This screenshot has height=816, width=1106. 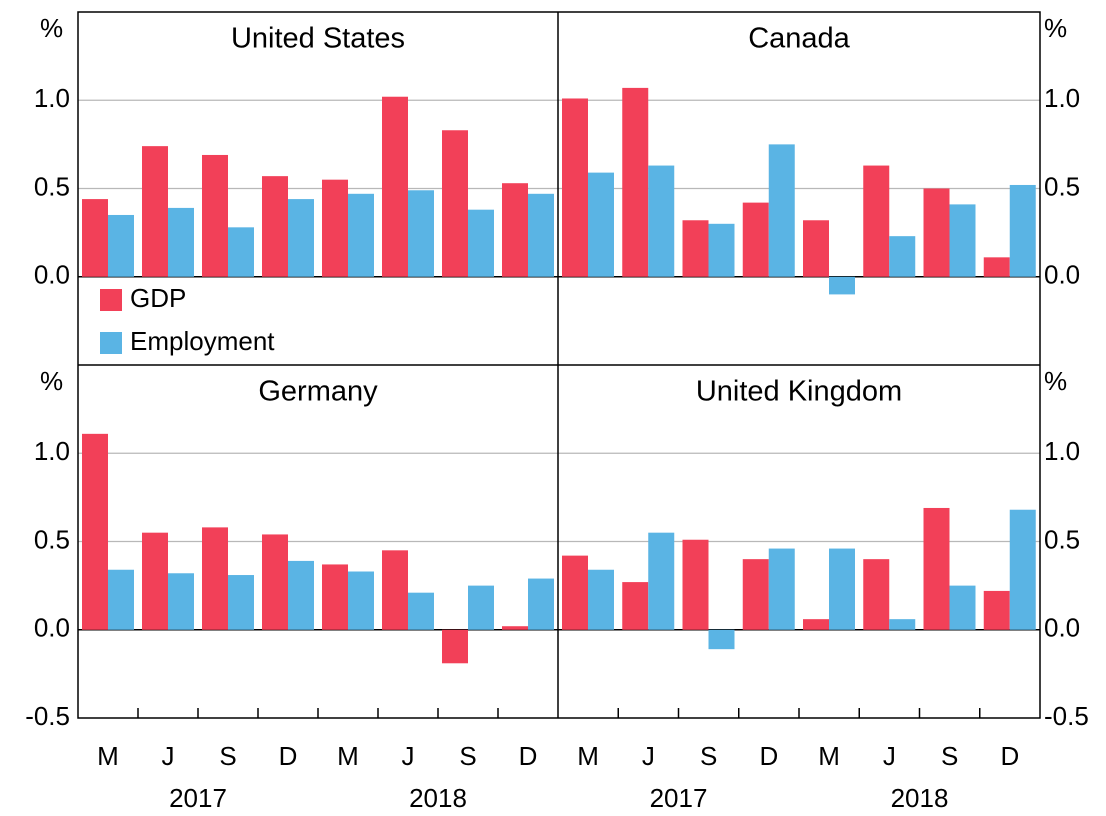 What do you see at coordinates (799, 392) in the screenshot?
I see `panel-title: United Kingdom` at bounding box center [799, 392].